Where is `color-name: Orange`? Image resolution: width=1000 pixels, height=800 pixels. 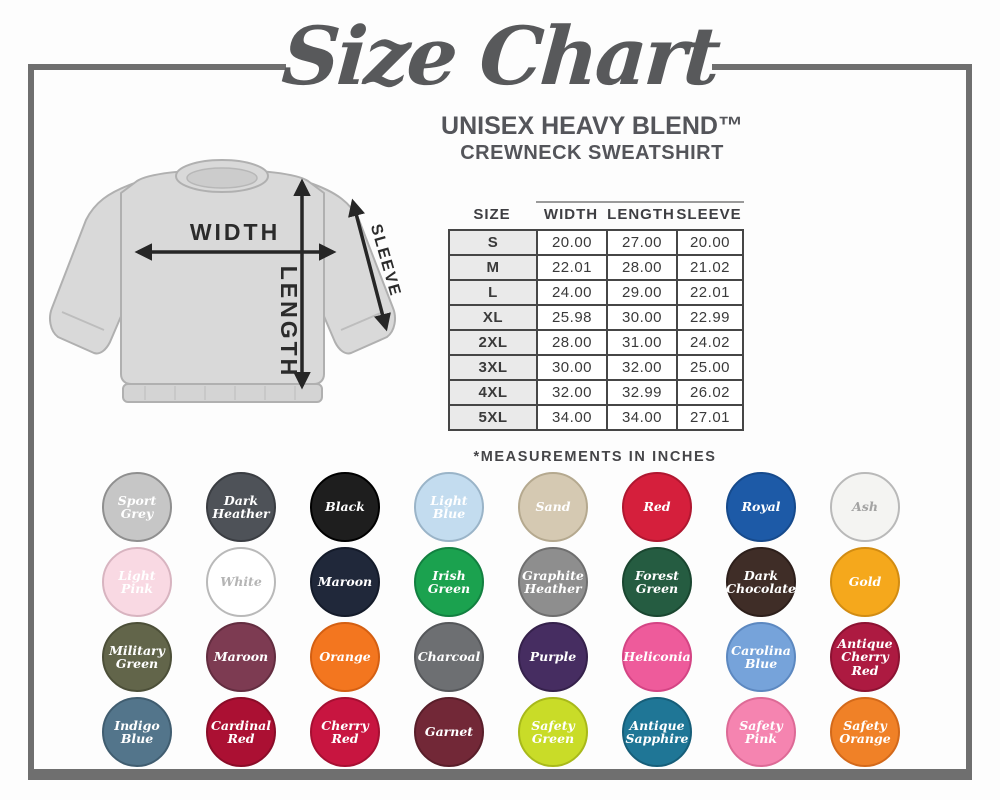
color-name: Orange is located at coordinates (345, 657).